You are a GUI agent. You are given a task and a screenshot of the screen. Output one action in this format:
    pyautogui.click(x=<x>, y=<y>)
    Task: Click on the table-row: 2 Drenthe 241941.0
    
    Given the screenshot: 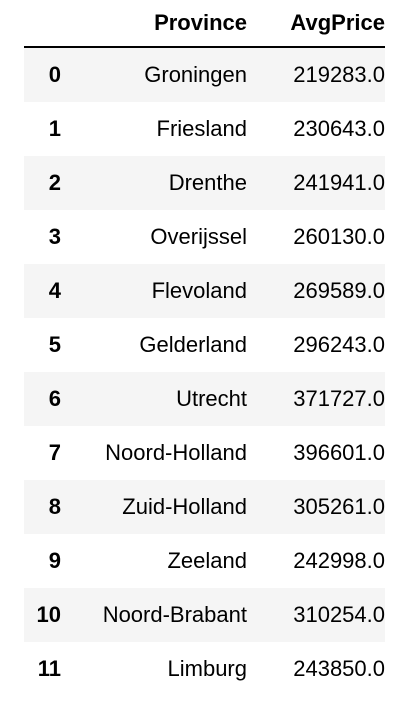 What is the action you would take?
    pyautogui.click(x=204, y=183)
    